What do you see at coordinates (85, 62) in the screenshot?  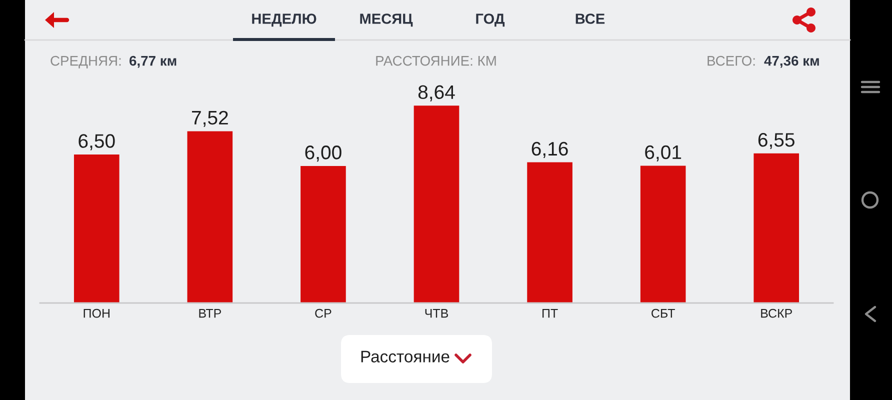 I see `text: СРЕДНЯЯ:` at bounding box center [85, 62].